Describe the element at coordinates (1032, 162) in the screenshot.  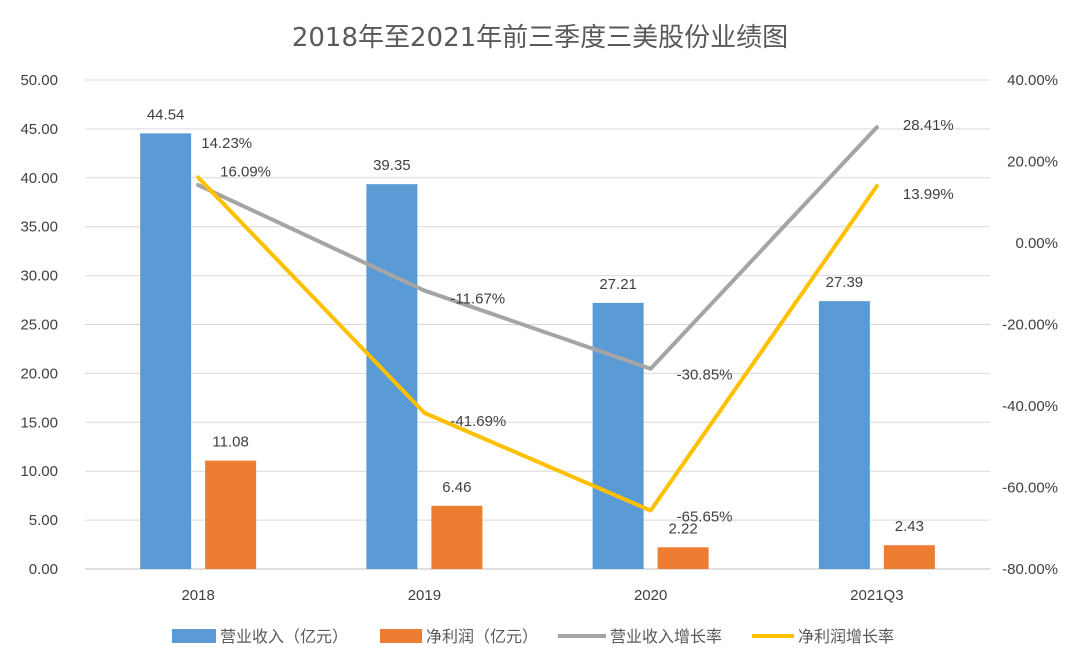
I see `right-tick-label: 20.00%` at that location.